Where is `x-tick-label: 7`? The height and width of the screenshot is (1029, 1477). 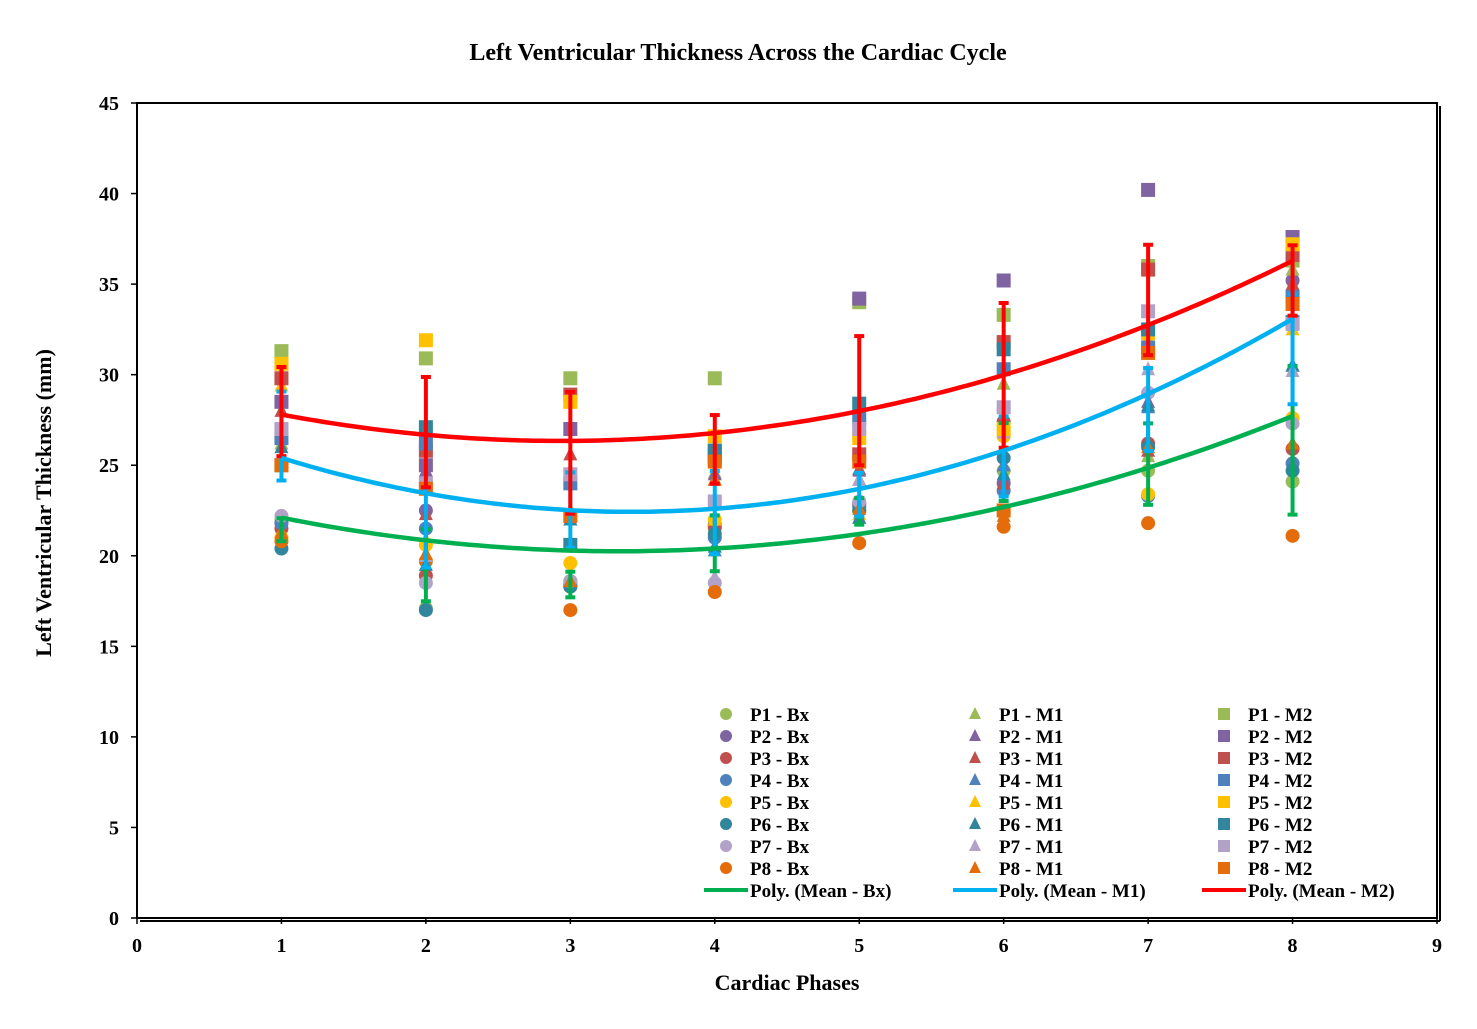 x-tick-label: 7 is located at coordinates (1148, 946).